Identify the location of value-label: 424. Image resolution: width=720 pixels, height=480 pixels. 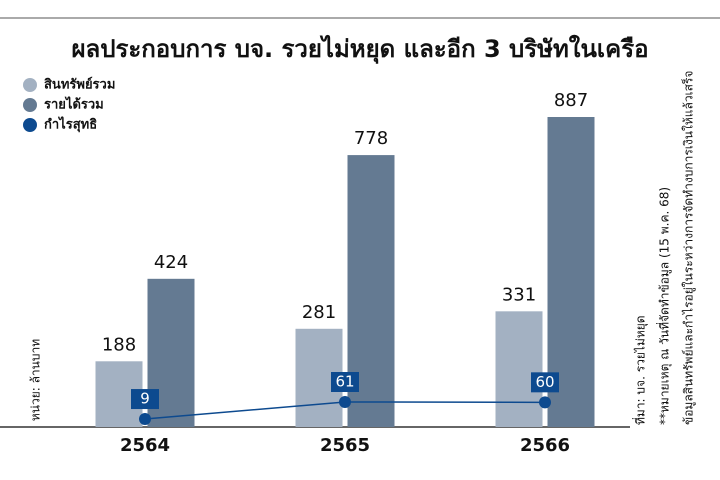
(171, 262).